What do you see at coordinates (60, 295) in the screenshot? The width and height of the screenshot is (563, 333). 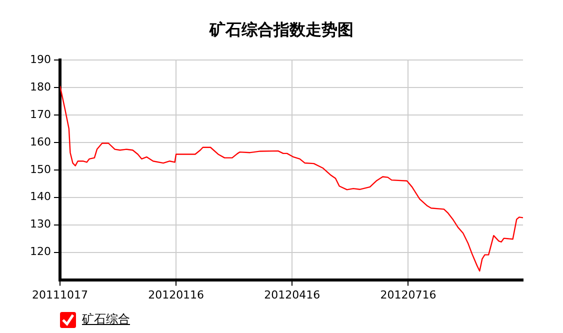 I see `x-tick-label: 20111017` at bounding box center [60, 295].